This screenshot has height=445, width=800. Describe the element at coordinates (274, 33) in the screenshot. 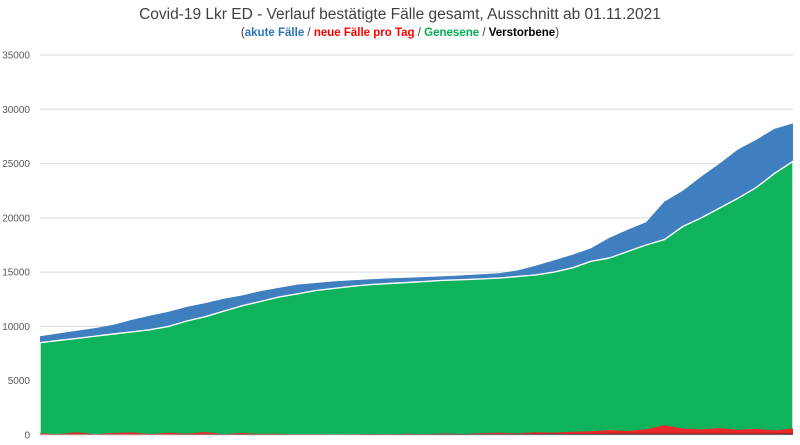

I see `legend-item-akute-faelle: akute Fälle` at that location.